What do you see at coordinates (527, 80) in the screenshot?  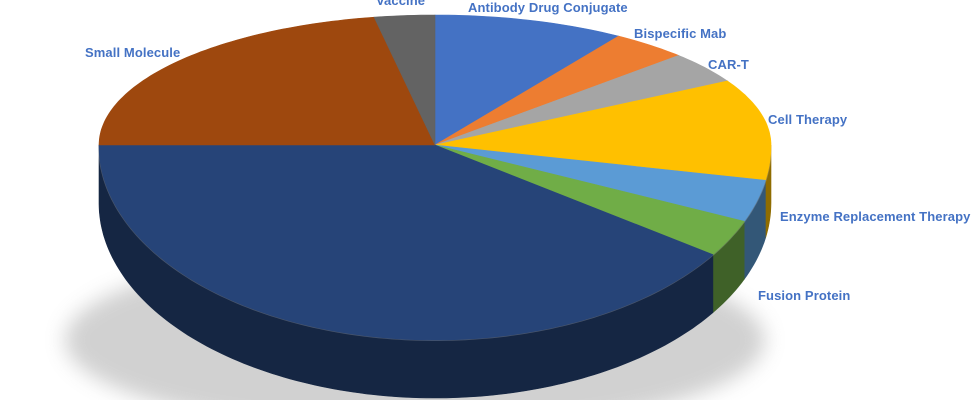 I see `pie-slice-antibody-drug-conjugate` at bounding box center [527, 80].